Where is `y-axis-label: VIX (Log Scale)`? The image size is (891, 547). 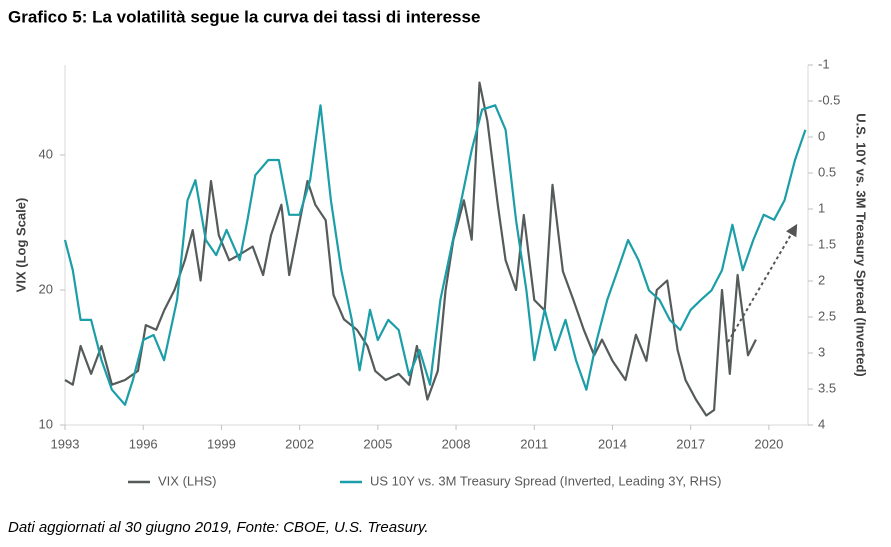 y-axis-label: VIX (Log Scale) is located at coordinates (20, 245).